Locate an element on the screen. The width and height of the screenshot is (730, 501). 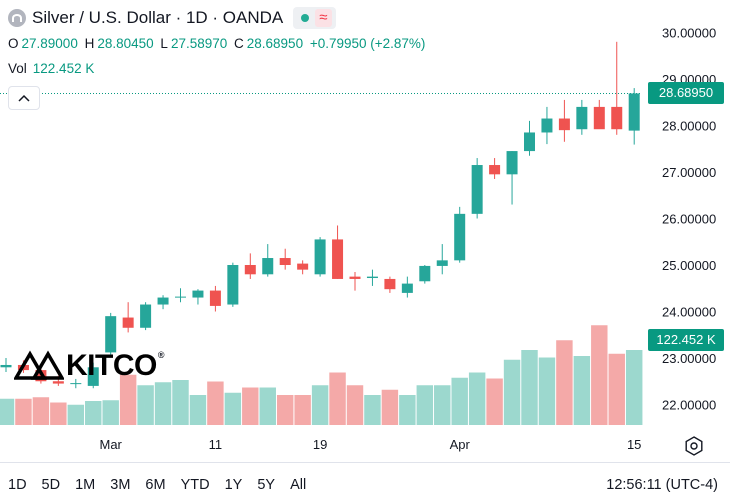
clock: 12:56:11 (UTC-4) is located at coordinates (662, 485).